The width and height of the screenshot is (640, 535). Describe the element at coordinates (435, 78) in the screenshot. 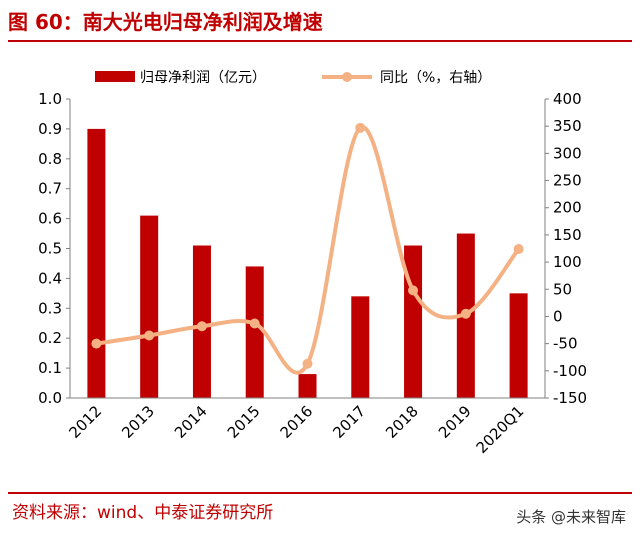

I see `legend-line-label: 同比（%，右轴）` at that location.